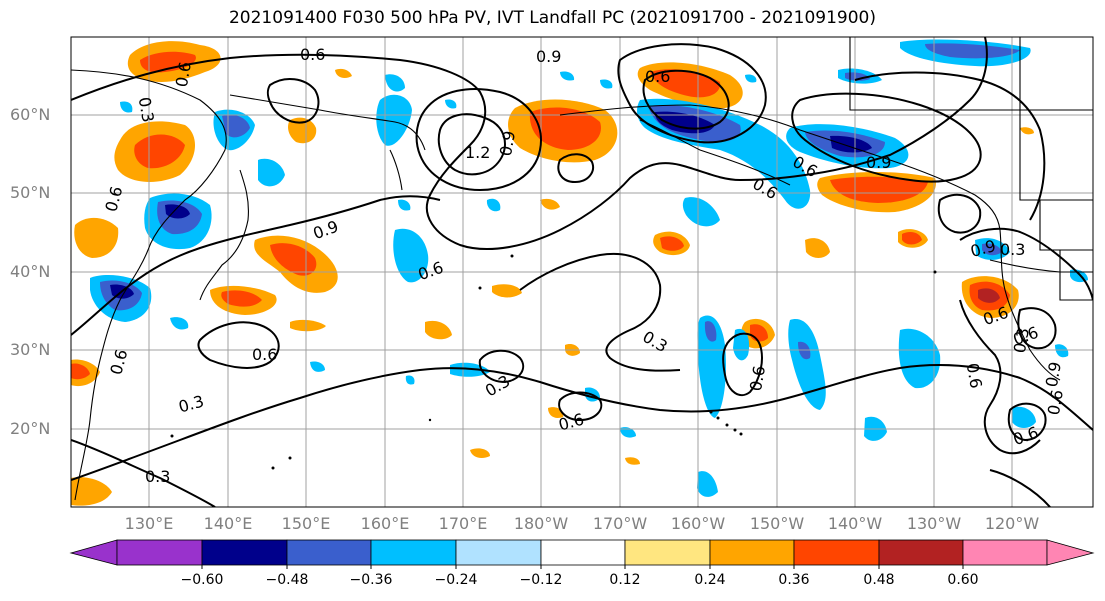 Image resolution: width=1105 pixels, height=601 pixels. Describe the element at coordinates (93, 552) in the screenshot. I see `colorbar-extend-left` at that location.